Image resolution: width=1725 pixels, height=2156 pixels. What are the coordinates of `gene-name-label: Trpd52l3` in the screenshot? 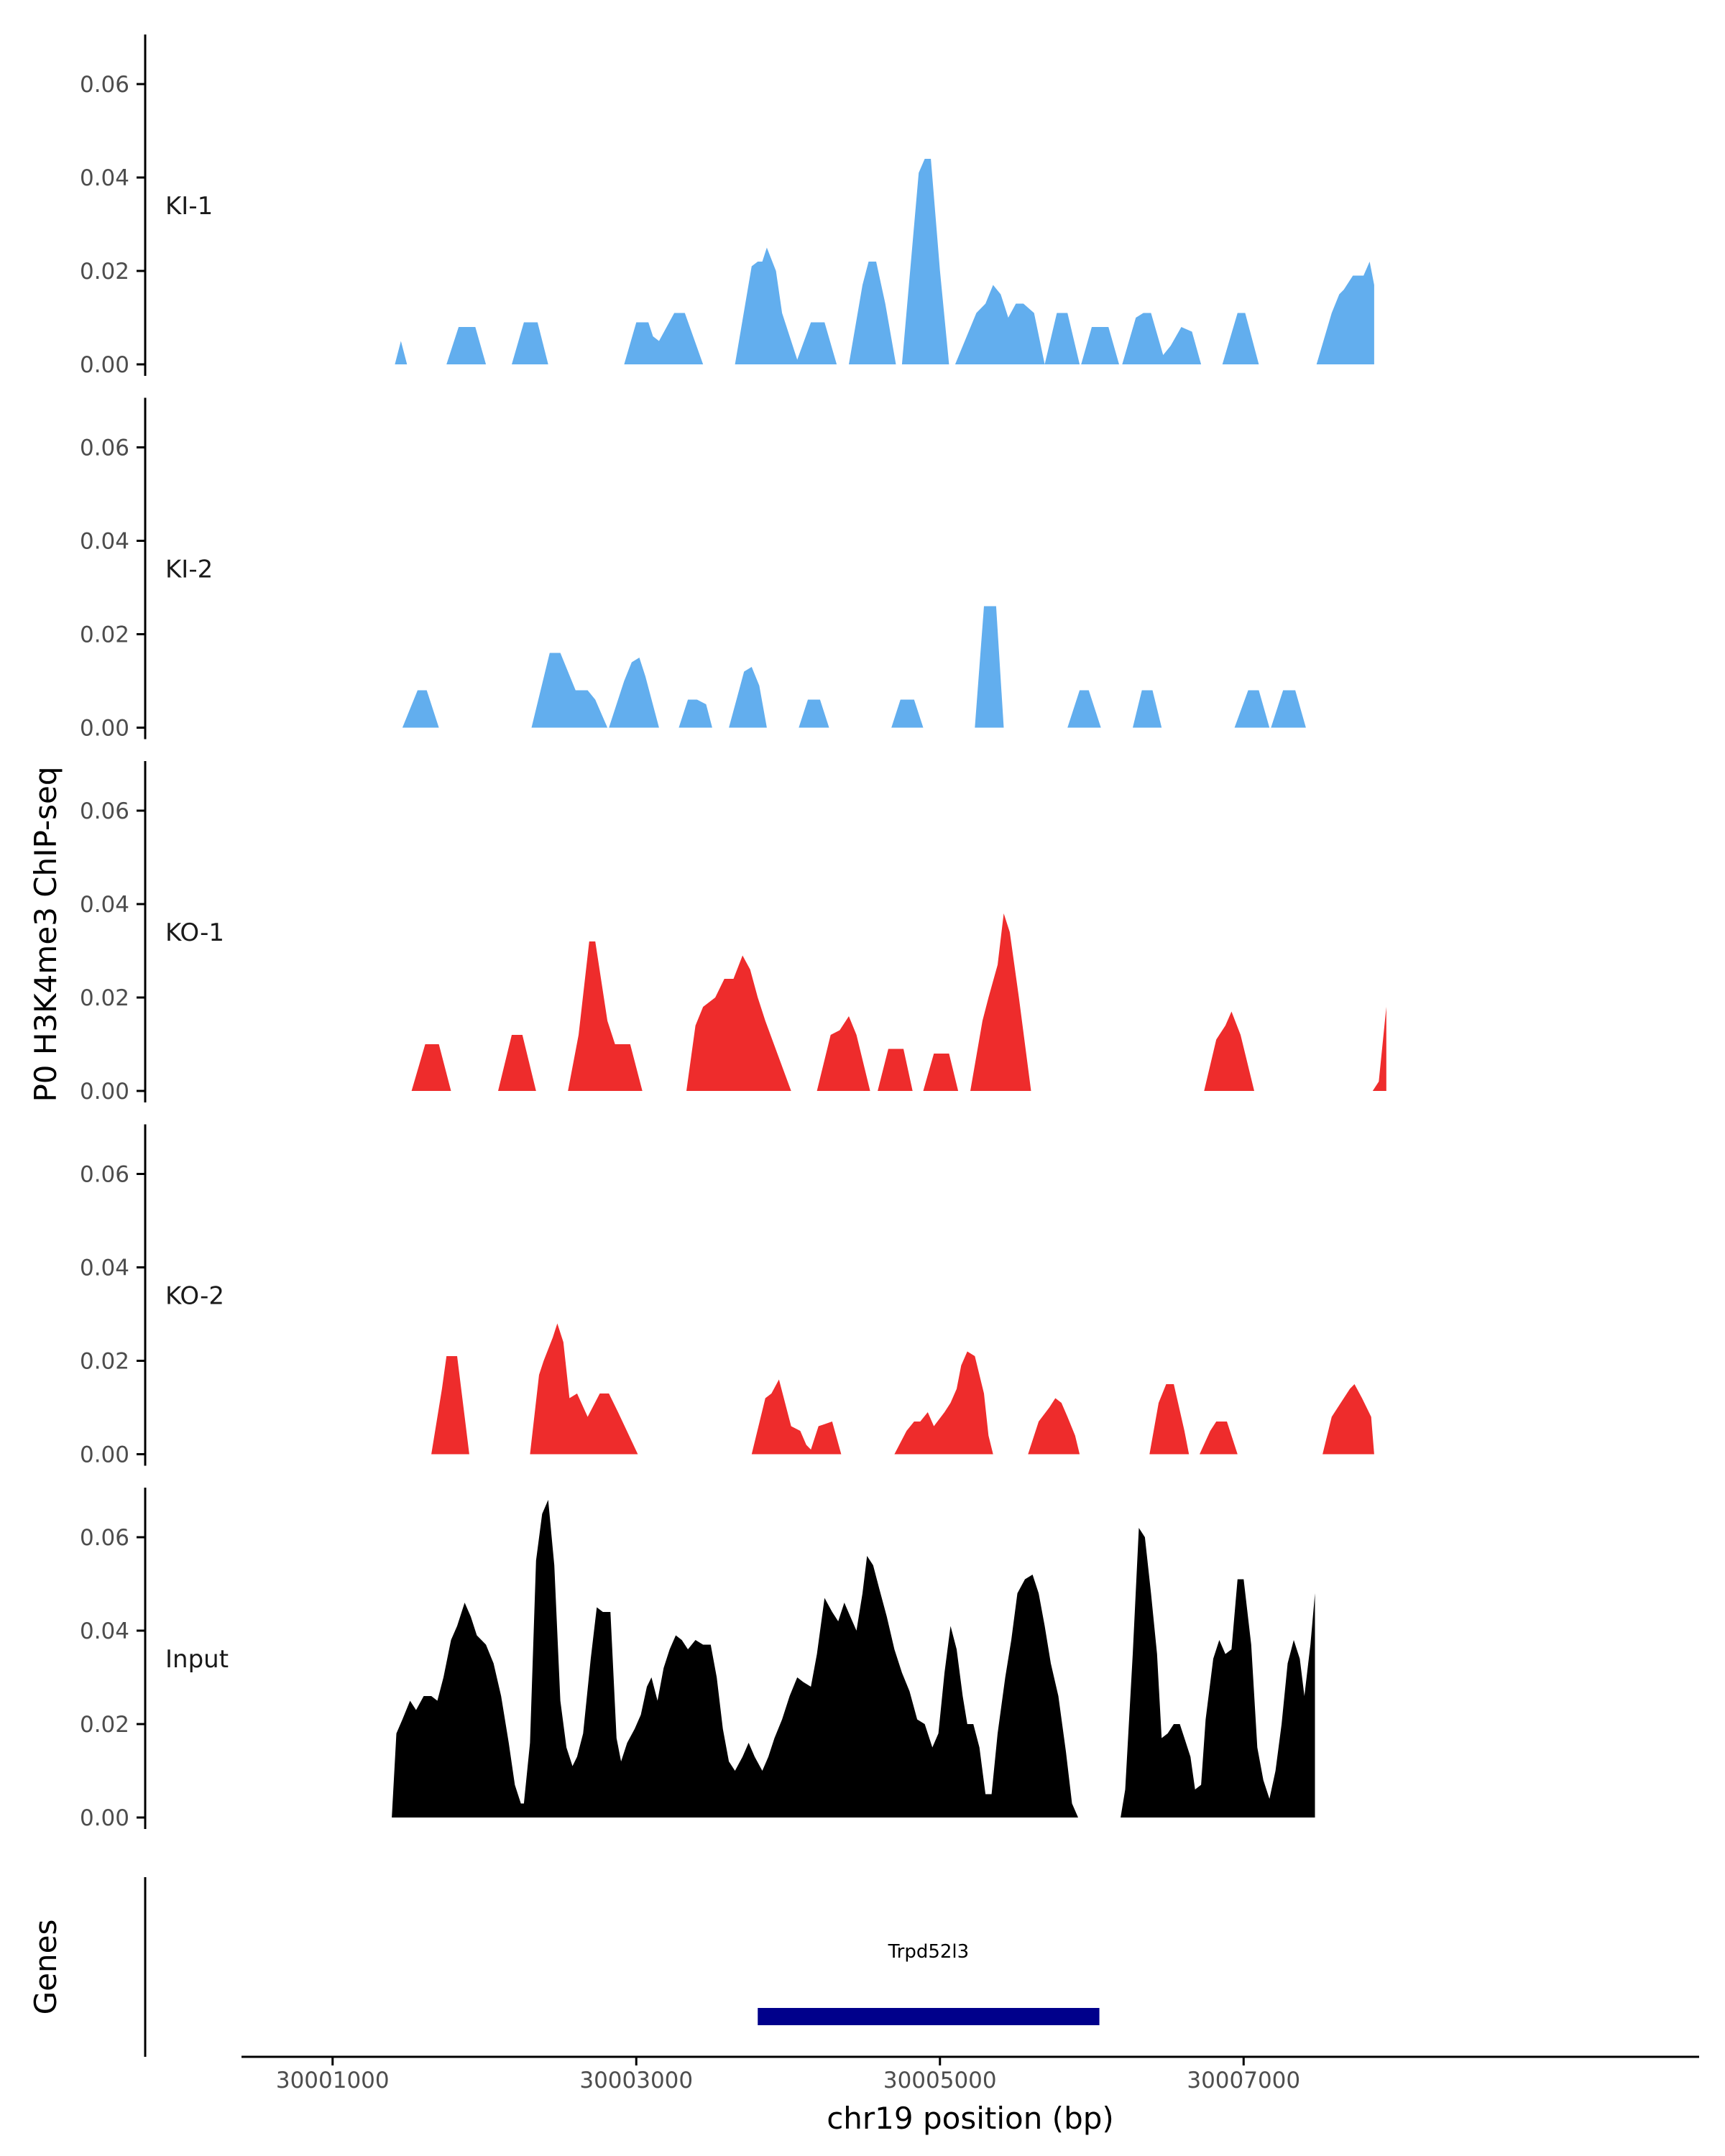 It's located at (929, 1952).